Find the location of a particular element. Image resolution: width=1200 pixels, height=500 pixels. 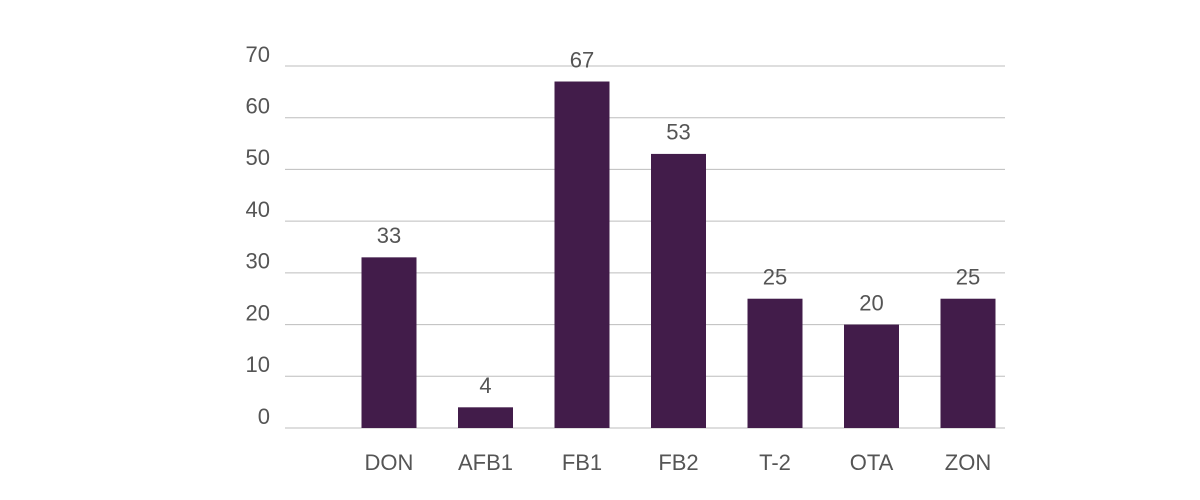

x-tick-label: ZON is located at coordinates (968, 462).